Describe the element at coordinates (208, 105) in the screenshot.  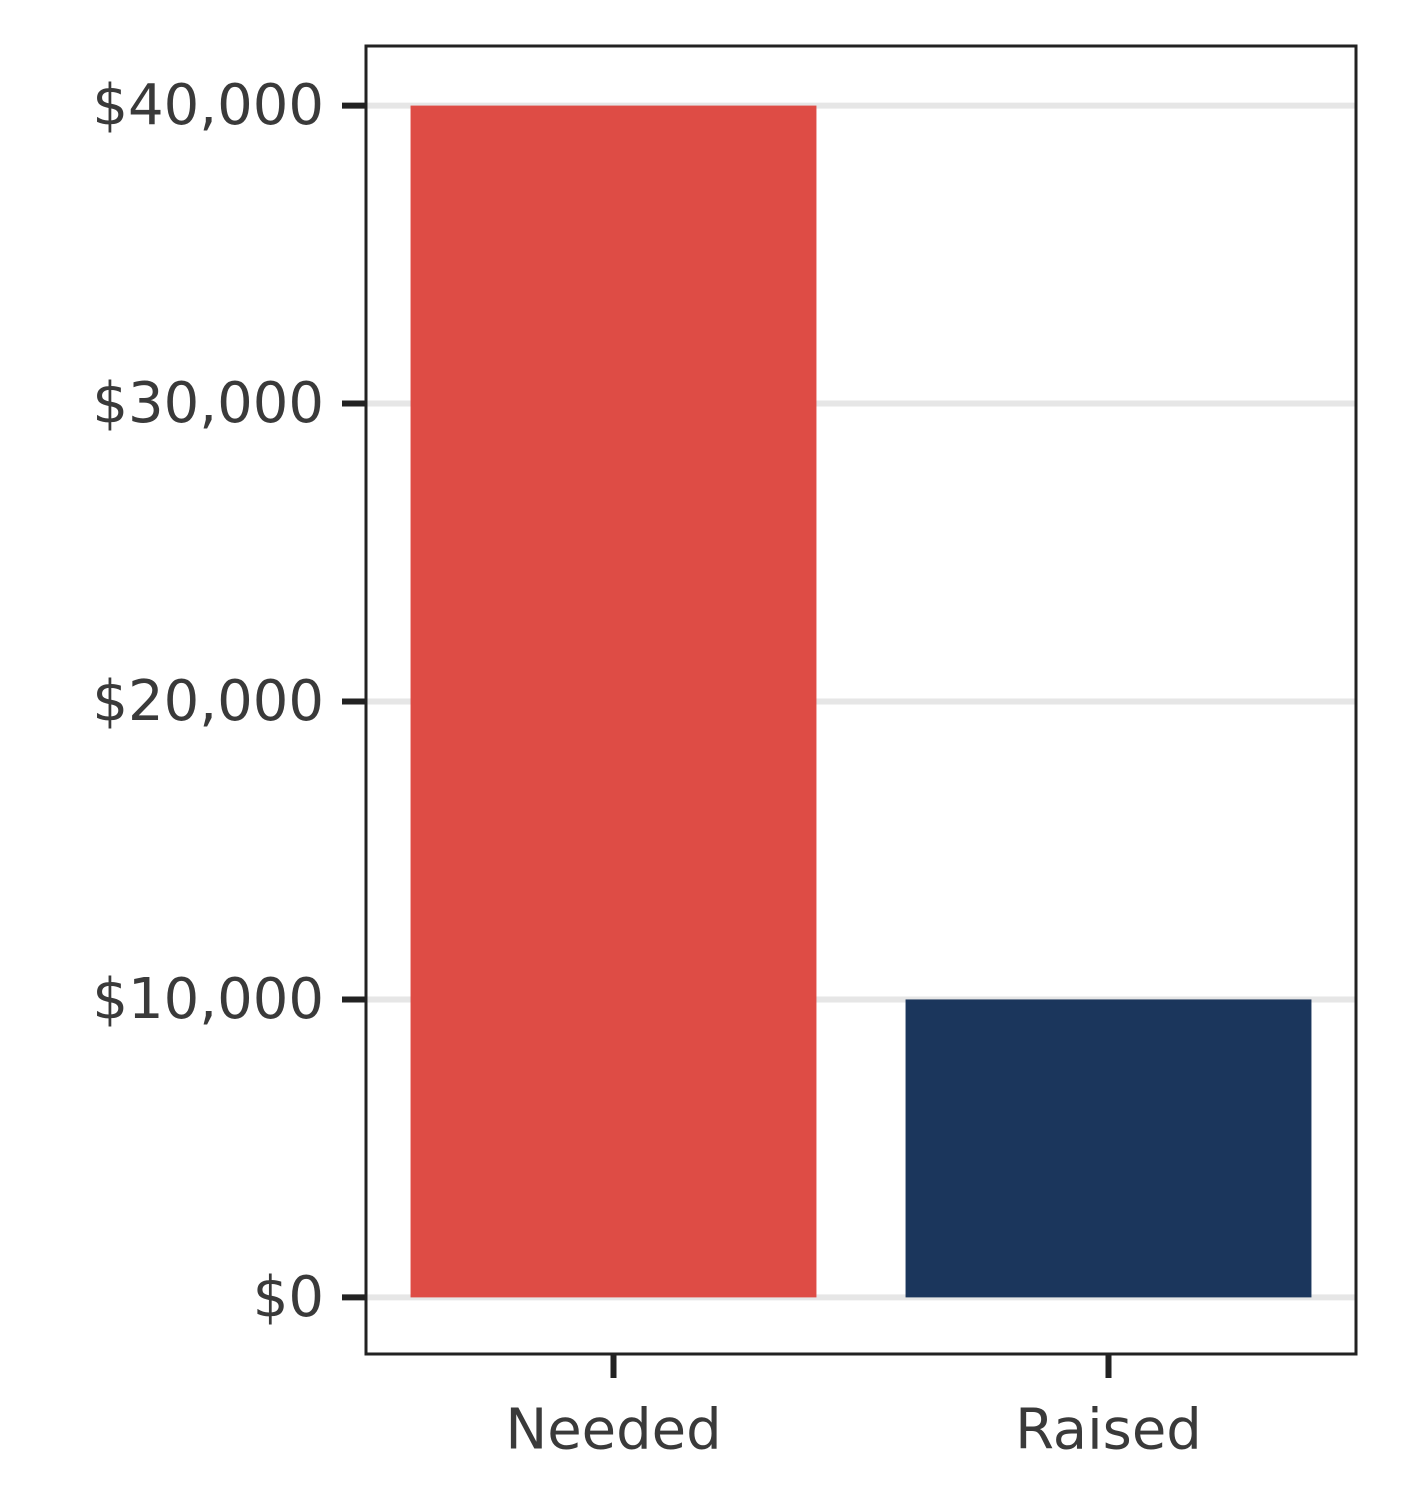
I see `y-tick-label: $40,000` at that location.